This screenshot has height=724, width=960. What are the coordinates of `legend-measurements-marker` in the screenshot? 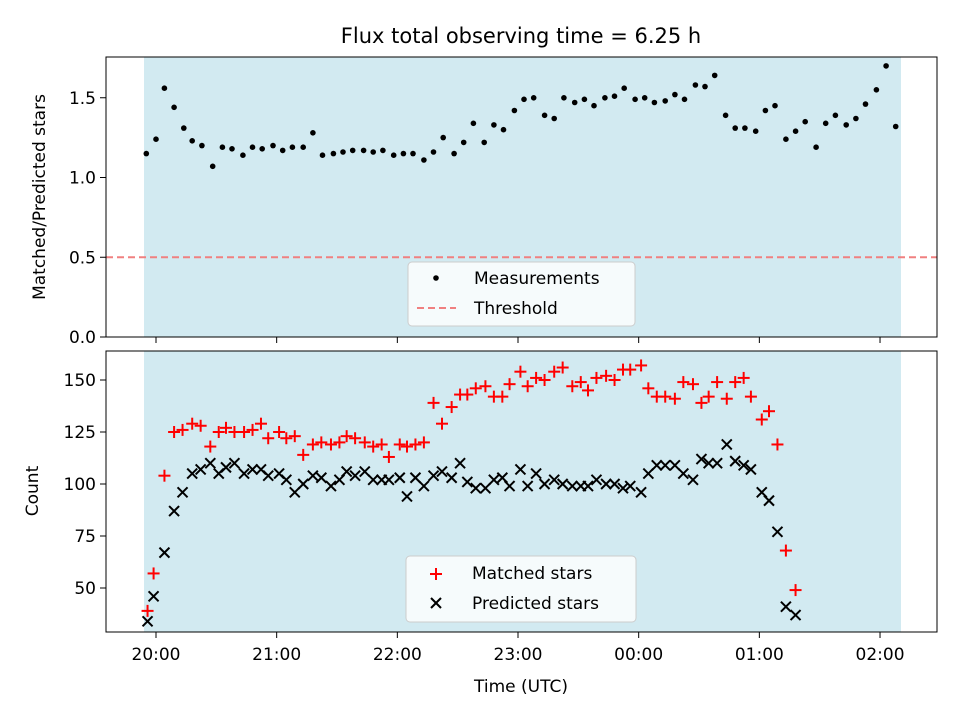 It's located at (436, 278).